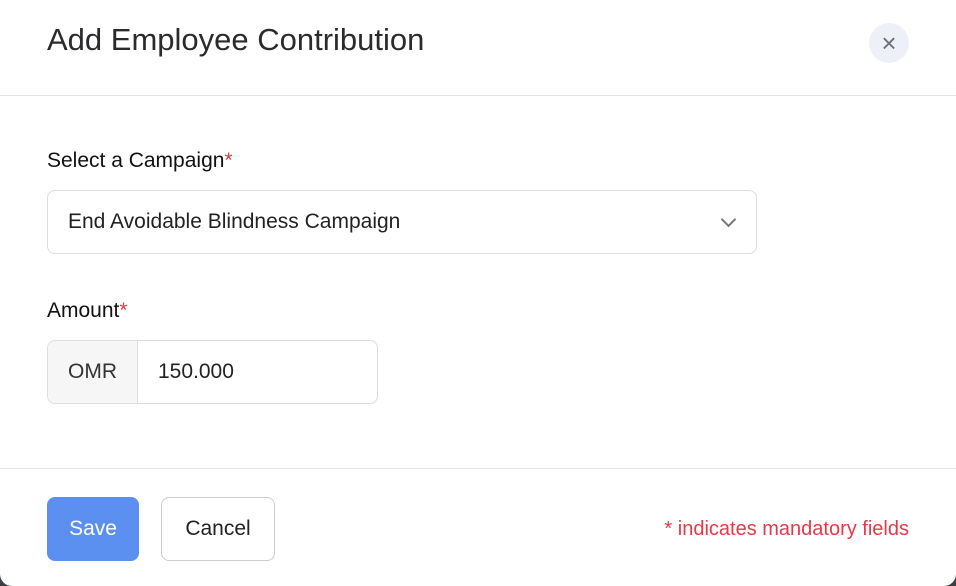 The height and width of the screenshot is (586, 956). I want to click on mandatory-note: * indicates mandatory fields, so click(786, 529).